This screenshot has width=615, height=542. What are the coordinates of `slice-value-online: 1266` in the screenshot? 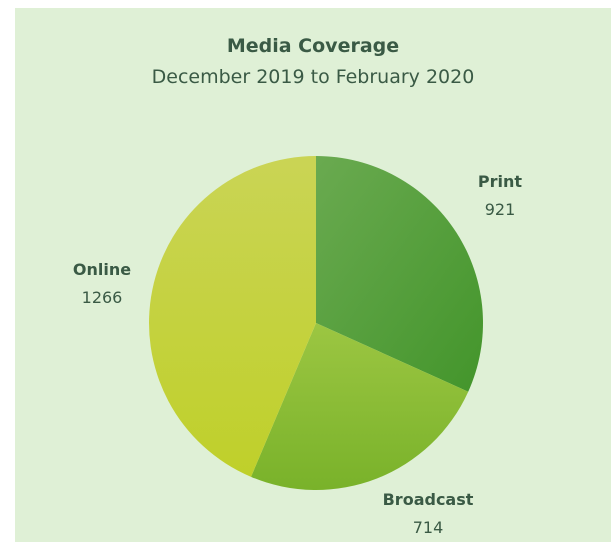 It's located at (102, 297).